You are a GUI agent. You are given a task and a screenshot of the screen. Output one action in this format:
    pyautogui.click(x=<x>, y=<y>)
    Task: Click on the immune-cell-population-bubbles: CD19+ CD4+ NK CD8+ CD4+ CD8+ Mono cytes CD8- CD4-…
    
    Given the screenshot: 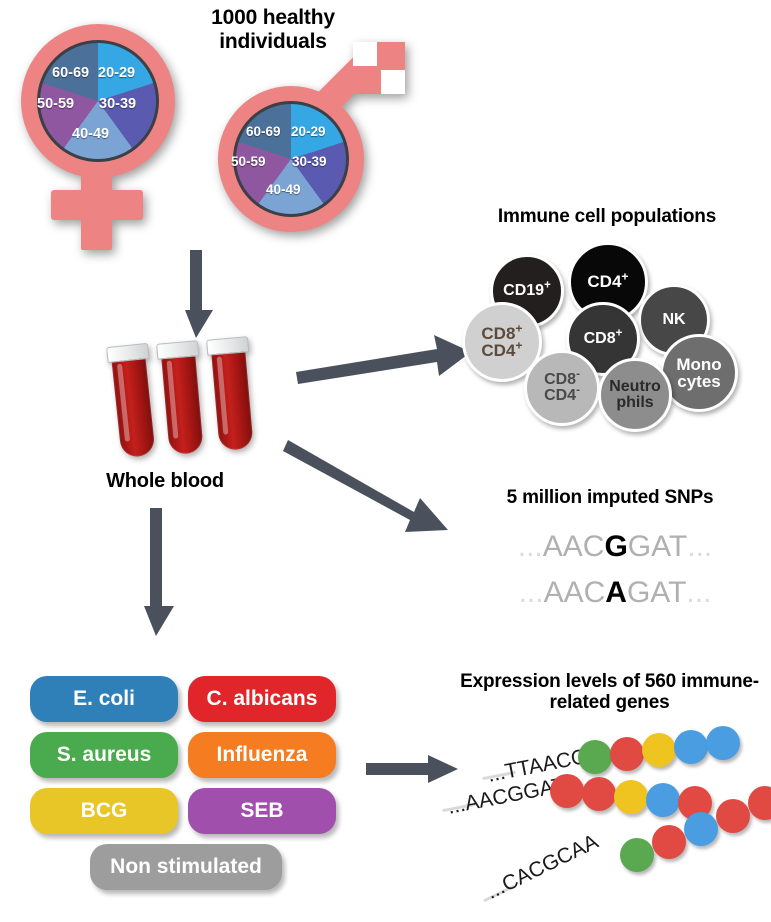 What is the action you would take?
    pyautogui.click(x=612, y=336)
    